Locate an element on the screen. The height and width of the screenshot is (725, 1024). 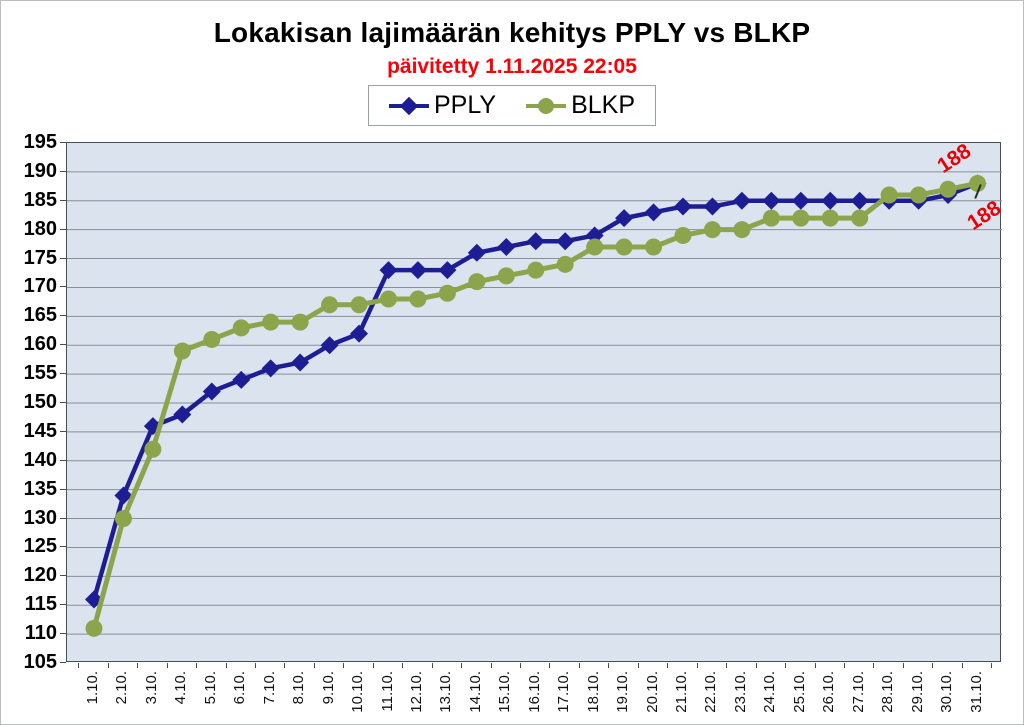
y-axis-label: 135 is located at coordinates (40, 488).